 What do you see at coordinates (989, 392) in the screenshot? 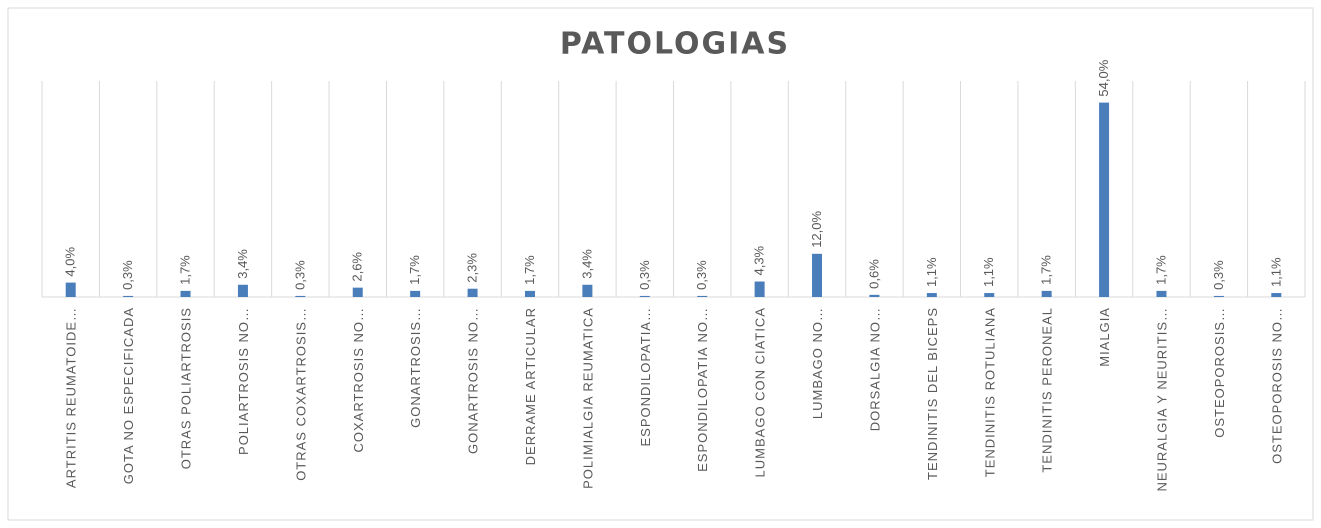
I see `x-tick-label: TENDINITIS ROTULIANA` at bounding box center [989, 392].